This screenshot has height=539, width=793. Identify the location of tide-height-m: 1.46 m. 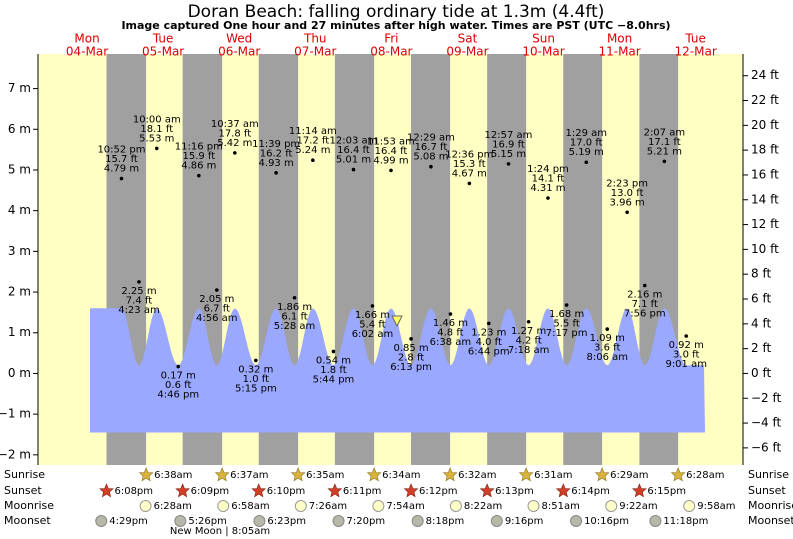
(450, 323).